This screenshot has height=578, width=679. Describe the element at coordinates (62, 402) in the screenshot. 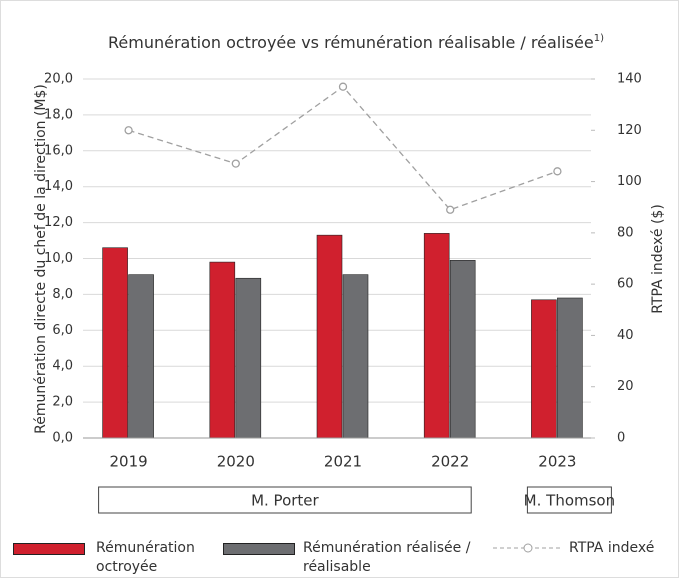

I see `y-tick-label: 2,0` at that location.